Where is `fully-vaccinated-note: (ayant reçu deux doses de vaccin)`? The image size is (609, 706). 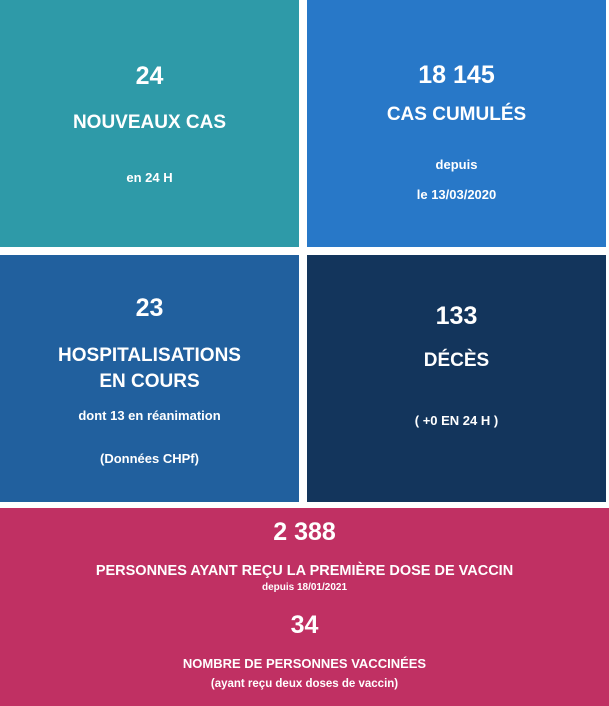 fully-vaccinated-note: (ayant reçu deux doses de vaccin) is located at coordinates (304, 684).